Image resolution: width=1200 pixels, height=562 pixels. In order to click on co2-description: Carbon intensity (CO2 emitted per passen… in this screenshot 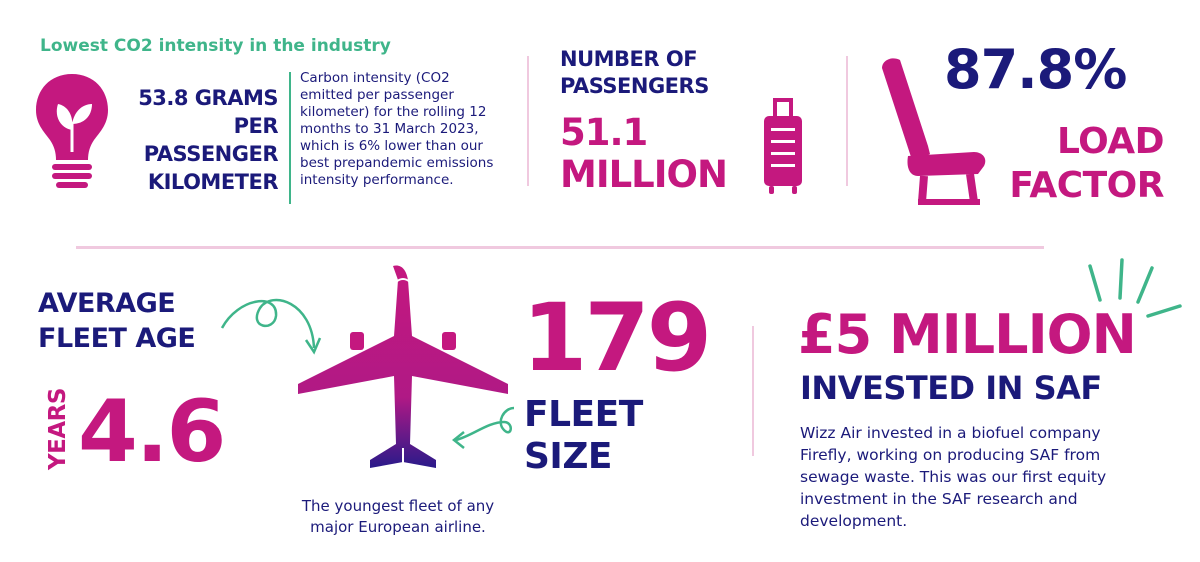, I will do `click(397, 129)`.